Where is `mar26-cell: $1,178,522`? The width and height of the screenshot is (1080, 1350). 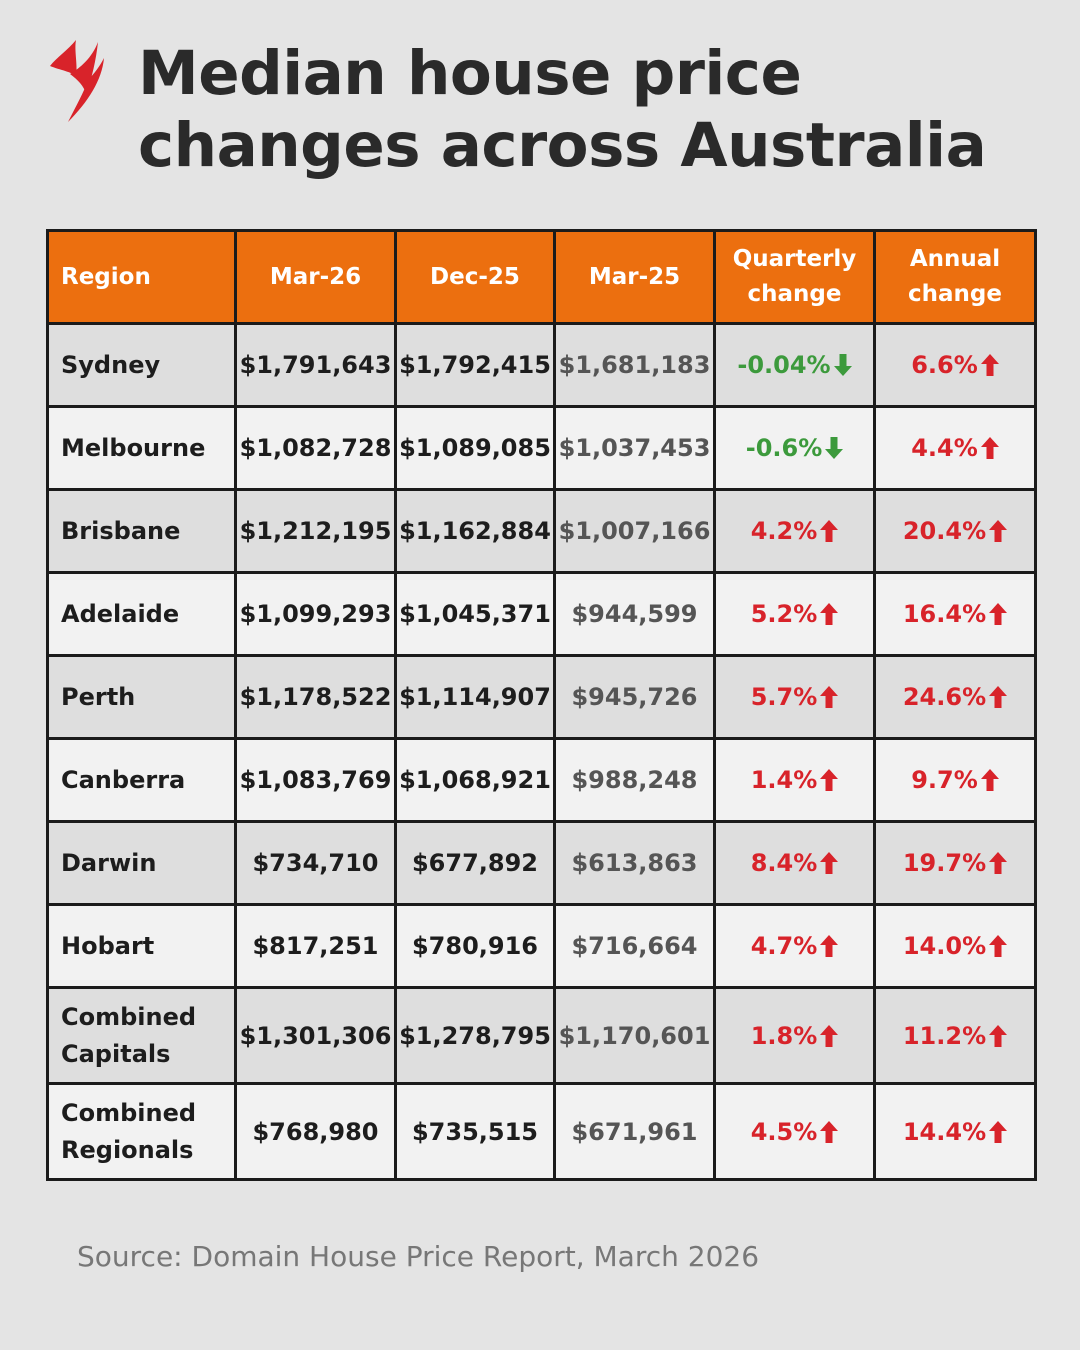
mar26-cell: $1,178,522 is located at coordinates (315, 697).